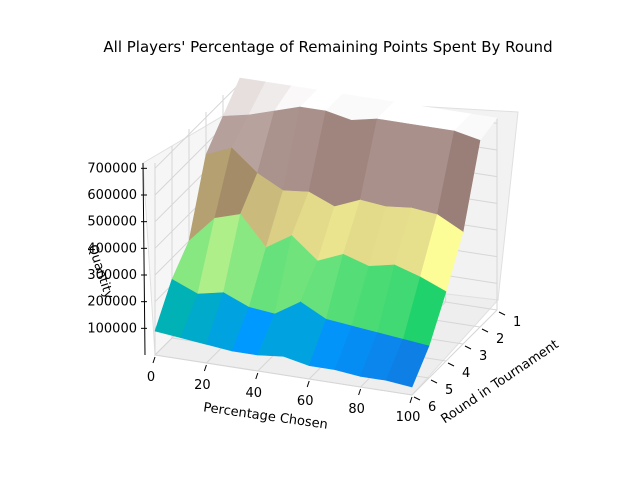 This screenshot has height=480, width=640. What do you see at coordinates (407, 363) in the screenshot?
I see `surface-patch` at bounding box center [407, 363].